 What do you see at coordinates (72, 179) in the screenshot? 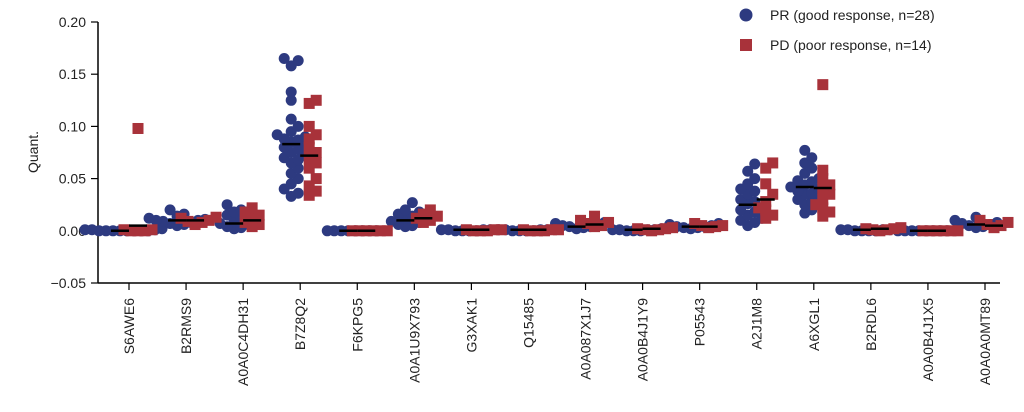
I see `y-tick-label: 0.05` at bounding box center [72, 179].